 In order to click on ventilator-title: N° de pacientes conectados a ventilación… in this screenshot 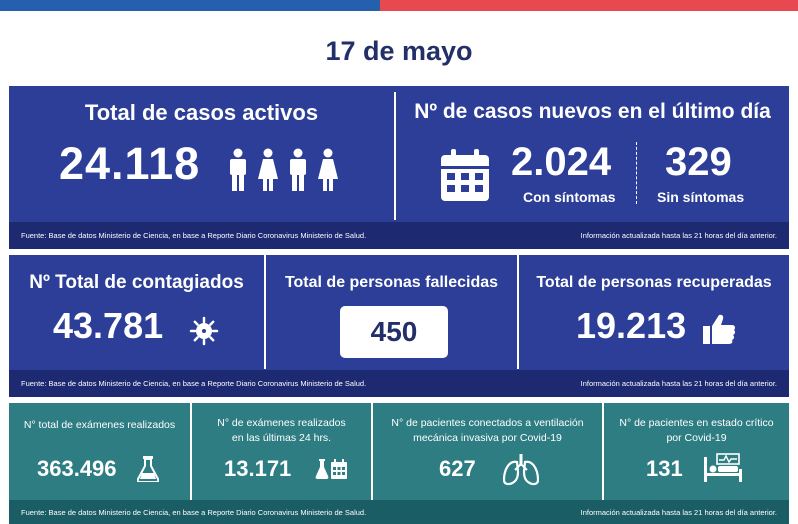, I will do `click(487, 431)`.